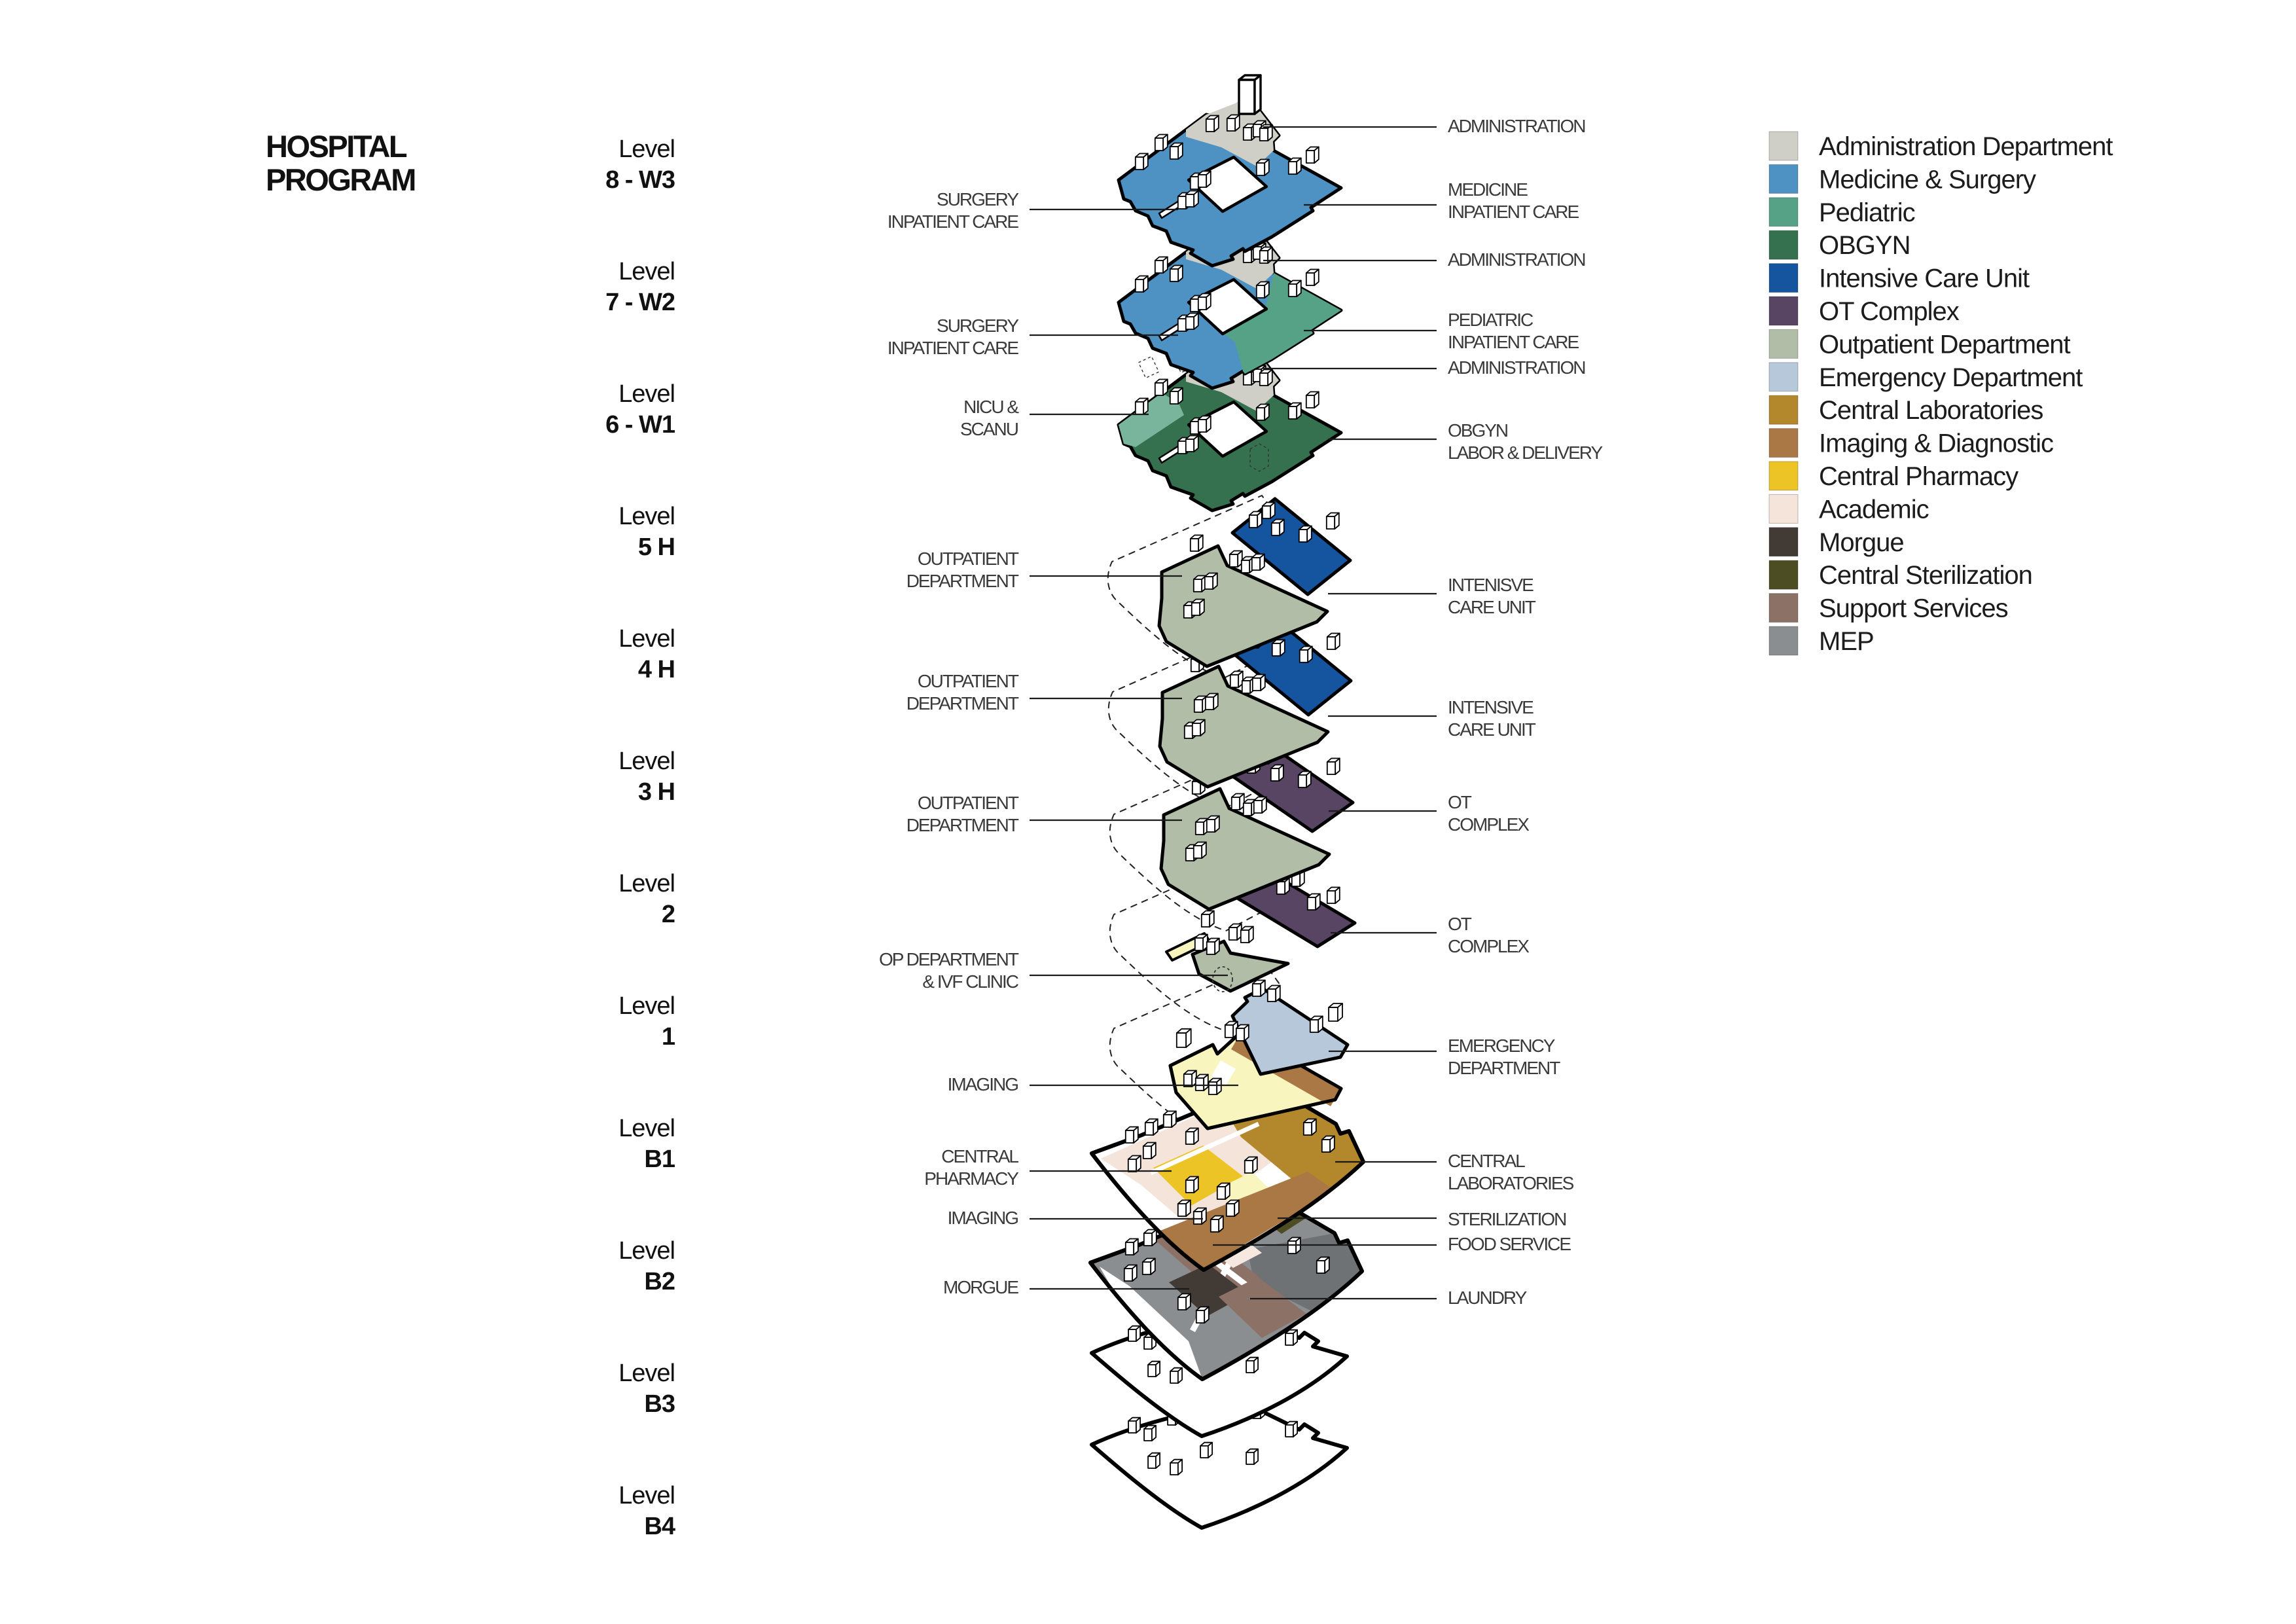  I want to click on svg-text: 5 H, so click(656, 547).